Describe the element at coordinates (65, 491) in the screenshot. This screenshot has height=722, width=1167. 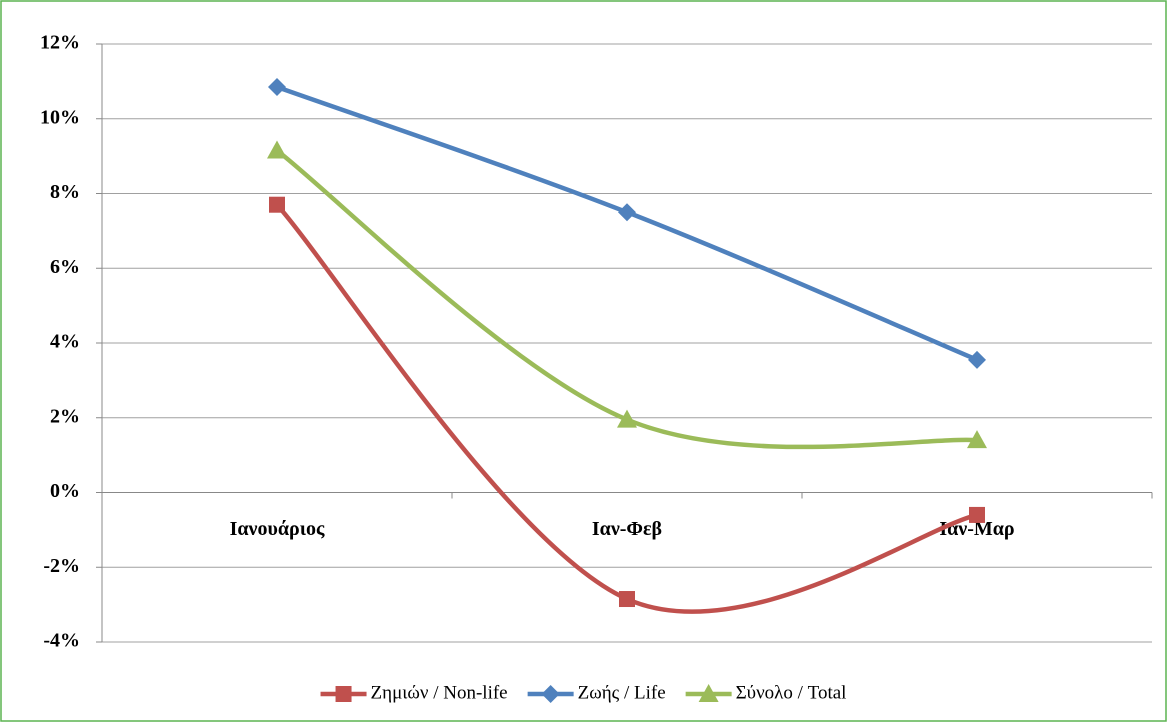
I see `y-tick-label: 0%` at that location.